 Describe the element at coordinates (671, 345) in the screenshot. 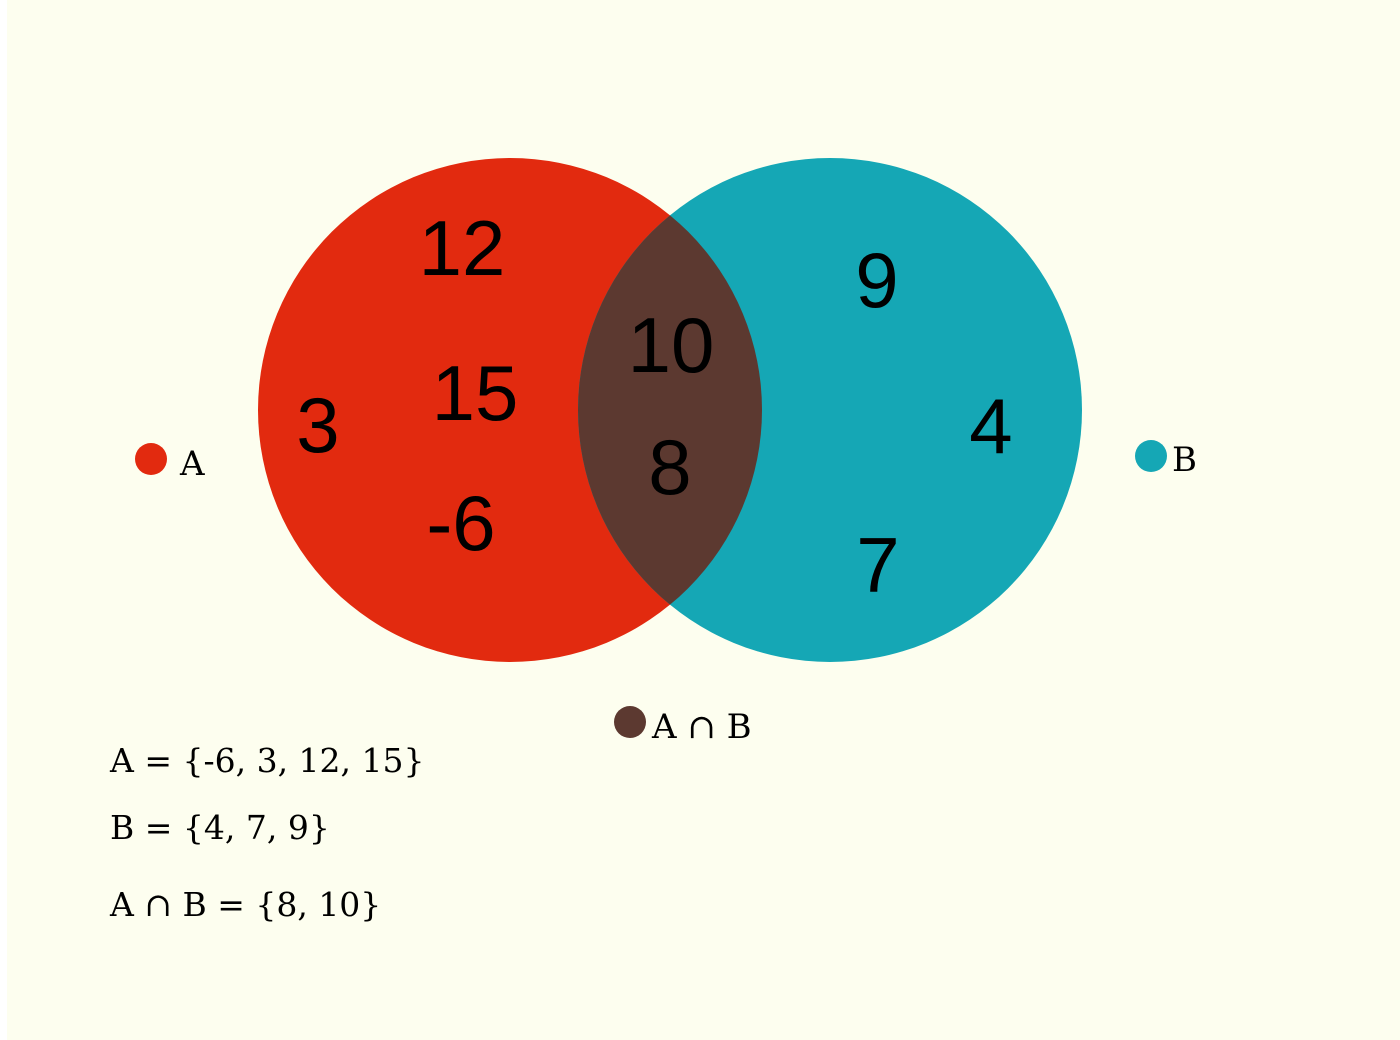

I see `intersection-element-1: 10` at that location.